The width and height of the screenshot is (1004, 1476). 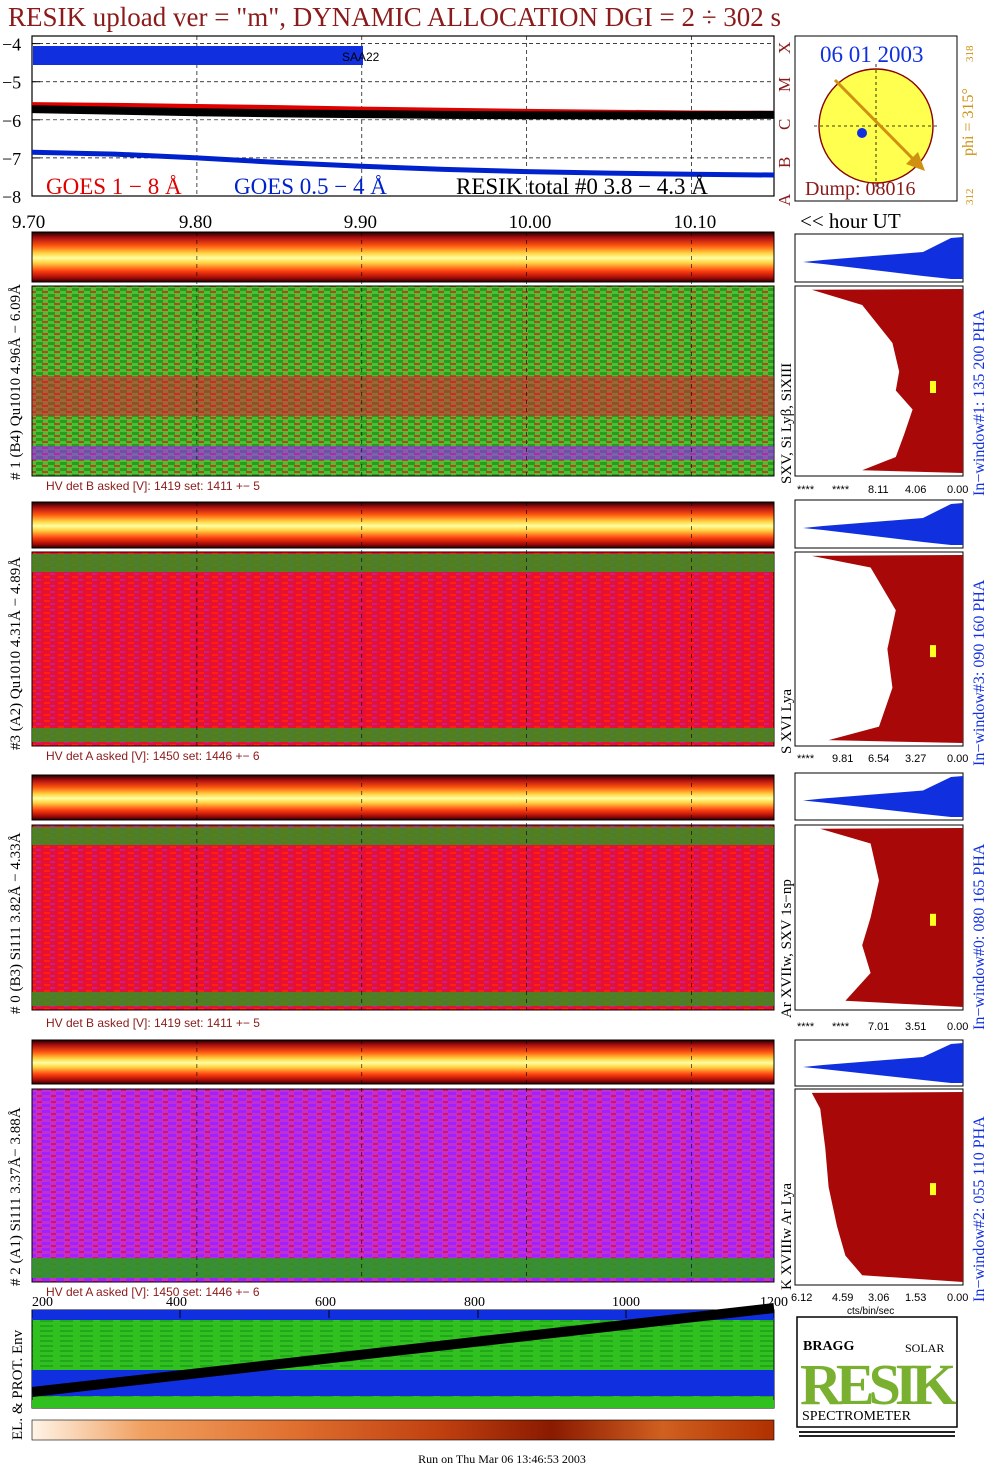 I want to click on channel-window-label: In−window#0: 080 165 PHA, so click(x=979, y=936).